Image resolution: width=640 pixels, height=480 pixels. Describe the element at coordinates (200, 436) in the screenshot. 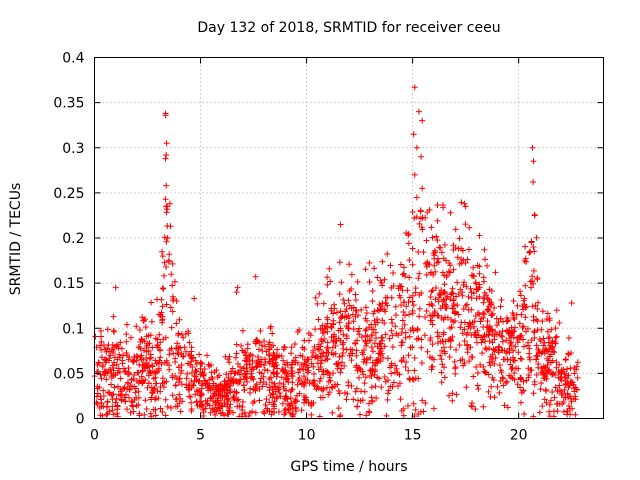

I see `x-tick-label: 5` at that location.